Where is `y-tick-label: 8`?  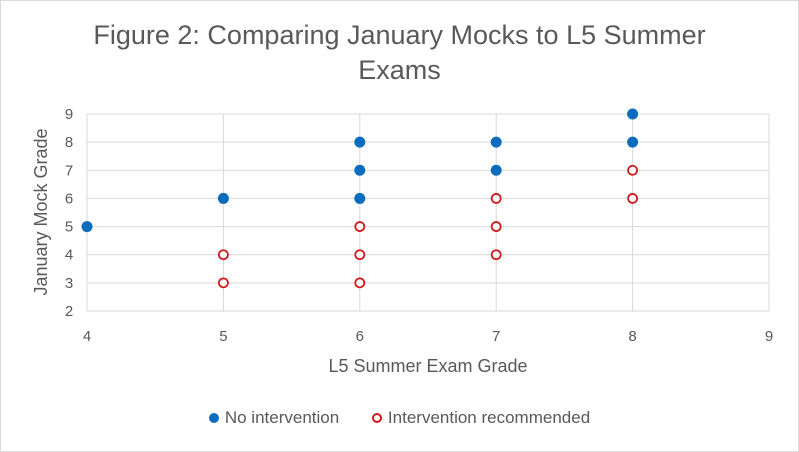 y-tick-label: 8 is located at coordinates (69, 142).